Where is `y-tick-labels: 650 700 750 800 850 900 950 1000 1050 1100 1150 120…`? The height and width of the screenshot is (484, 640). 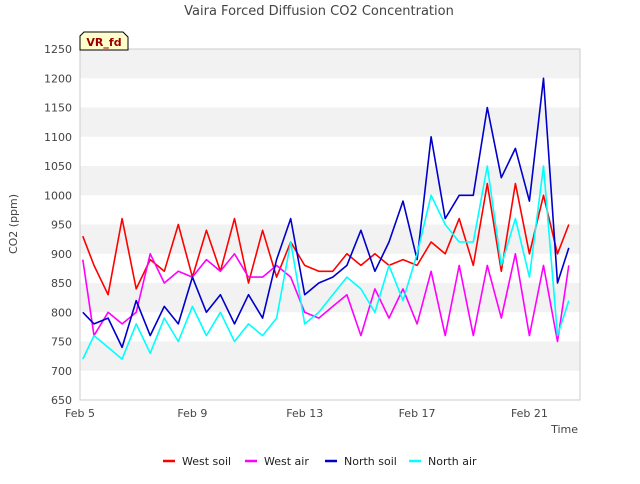 y-tick-labels: 650 700 750 800 850 900 950 1000 1050 1100 1150 120… is located at coordinates (58, 225).